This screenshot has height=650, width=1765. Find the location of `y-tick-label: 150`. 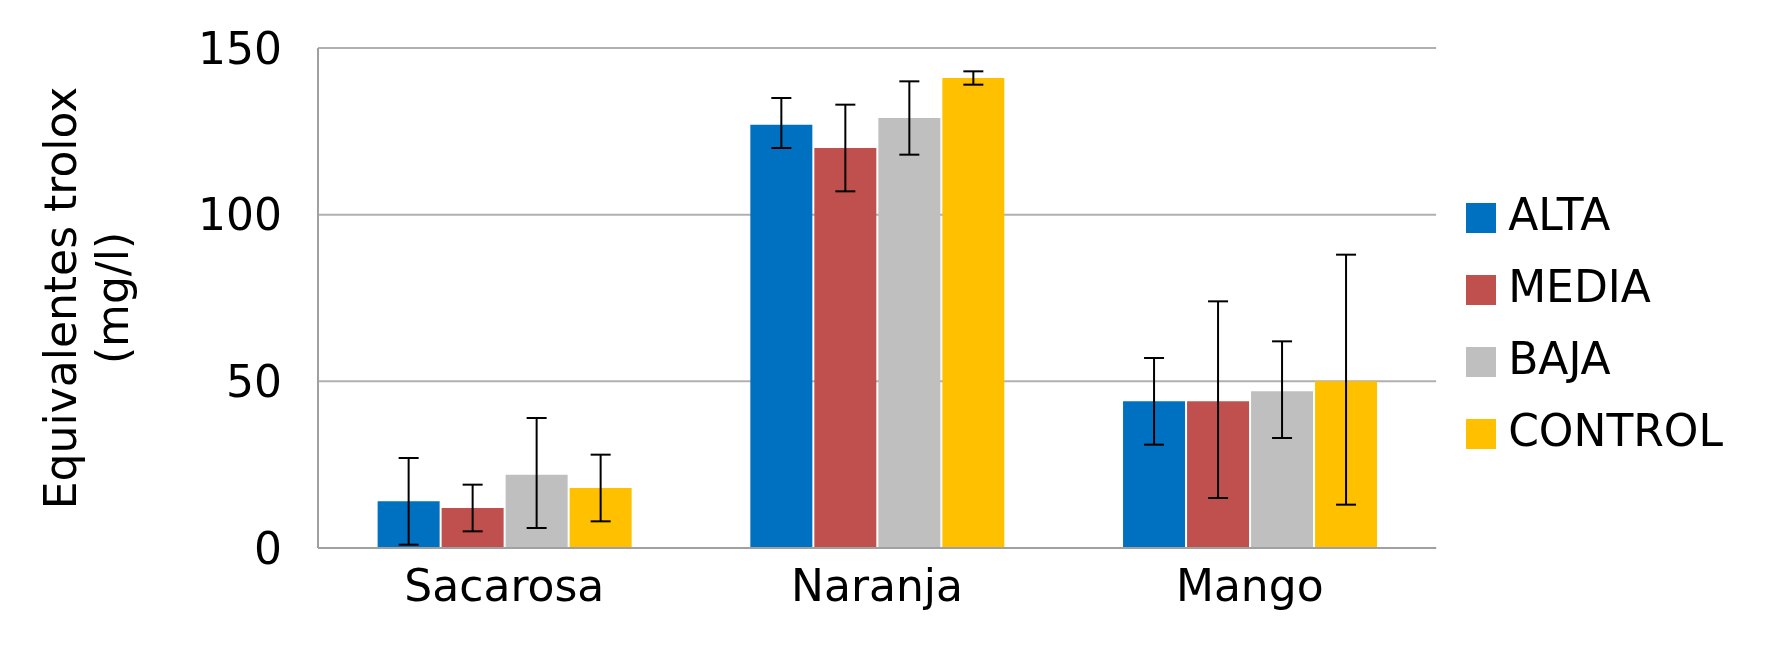

y-tick-label: 150 is located at coordinates (240, 48).